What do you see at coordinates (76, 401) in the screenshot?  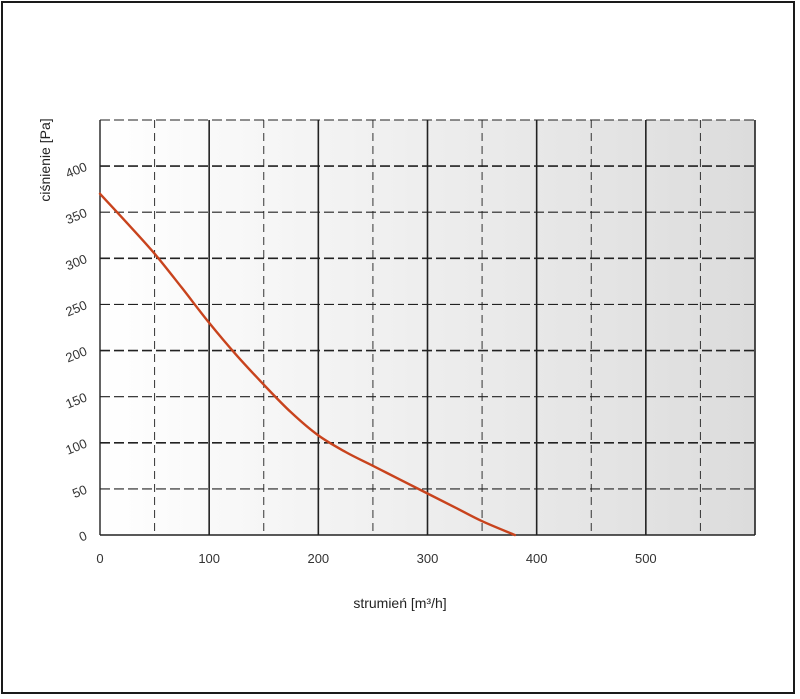 I see `y-tick-label: 150` at bounding box center [76, 401].